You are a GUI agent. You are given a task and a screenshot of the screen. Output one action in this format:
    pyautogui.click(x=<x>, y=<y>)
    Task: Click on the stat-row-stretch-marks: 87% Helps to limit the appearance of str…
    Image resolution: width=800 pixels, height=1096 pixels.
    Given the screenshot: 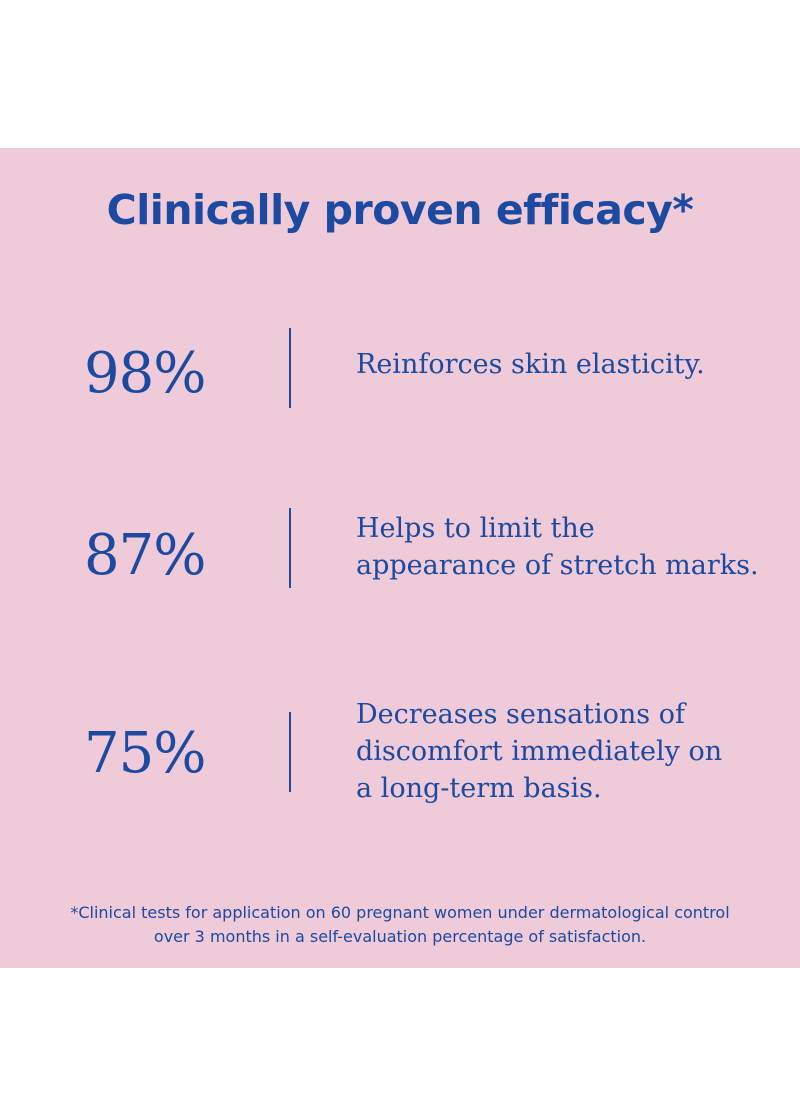 What is the action you would take?
    pyautogui.click(x=400, y=568)
    